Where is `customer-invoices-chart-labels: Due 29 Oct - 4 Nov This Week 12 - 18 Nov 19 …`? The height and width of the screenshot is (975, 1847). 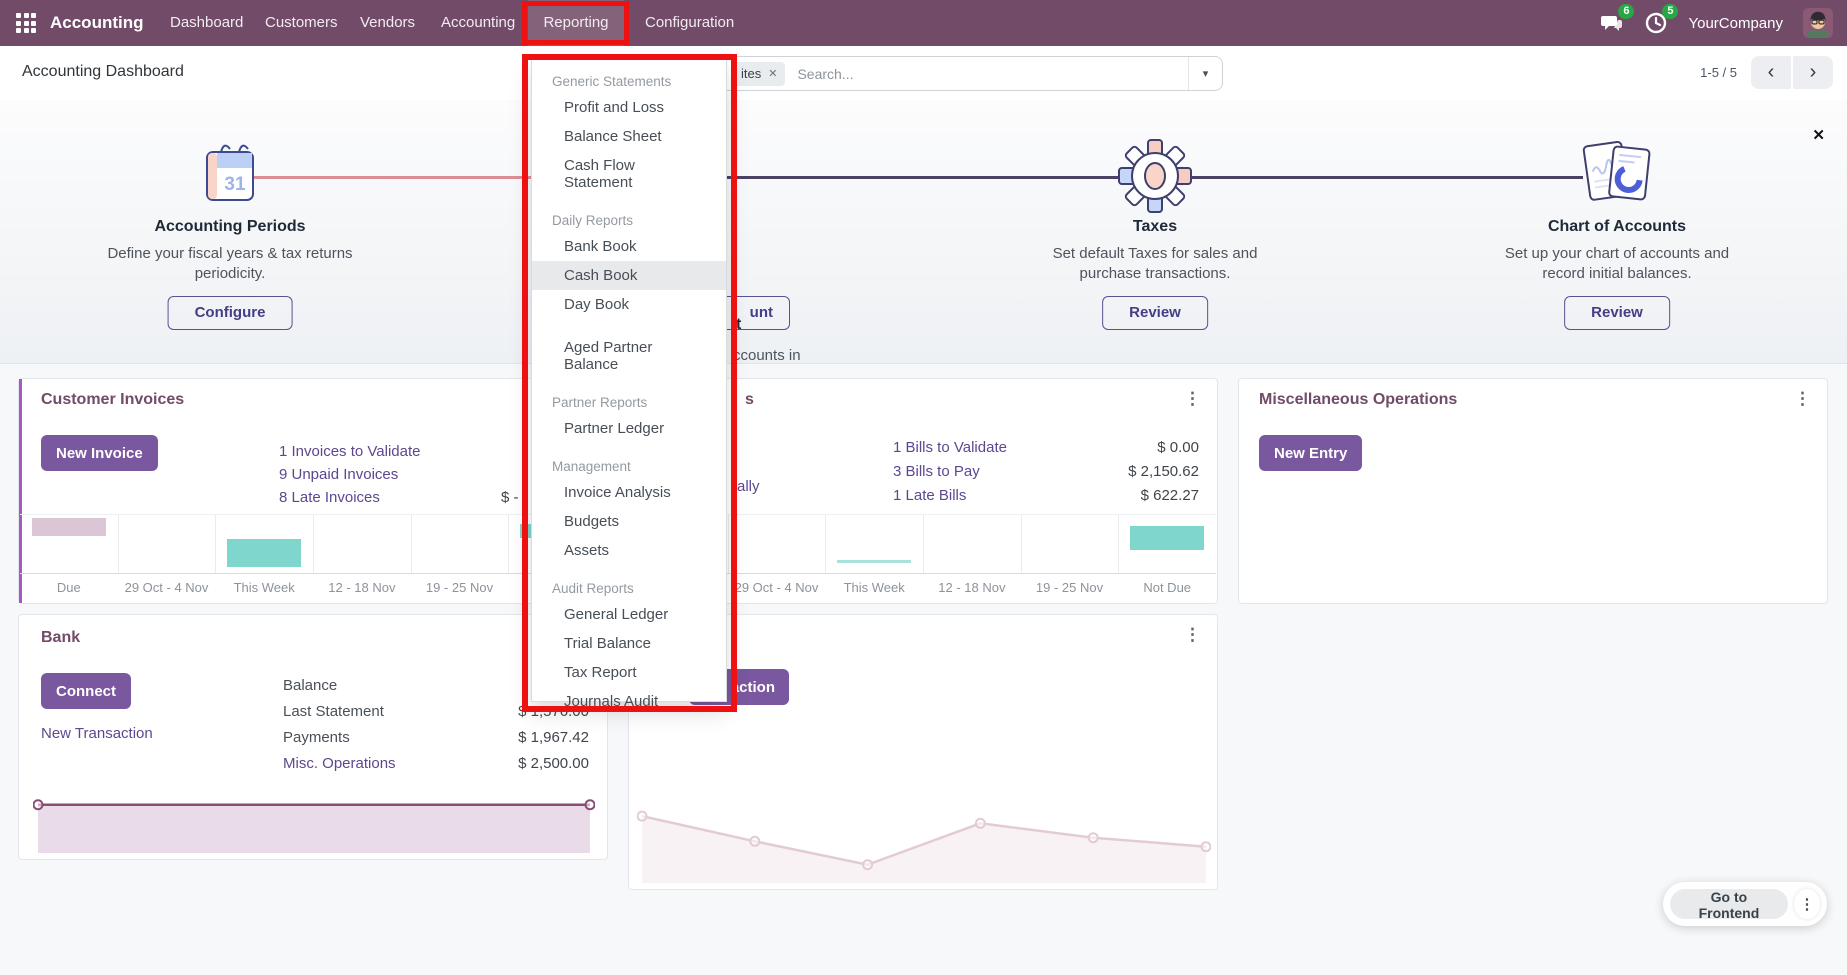 customer-invoices-chart-labels: Due 29 Oct - 4 Nov This Week 12 - 18 Nov 19 … is located at coordinates (313, 587).